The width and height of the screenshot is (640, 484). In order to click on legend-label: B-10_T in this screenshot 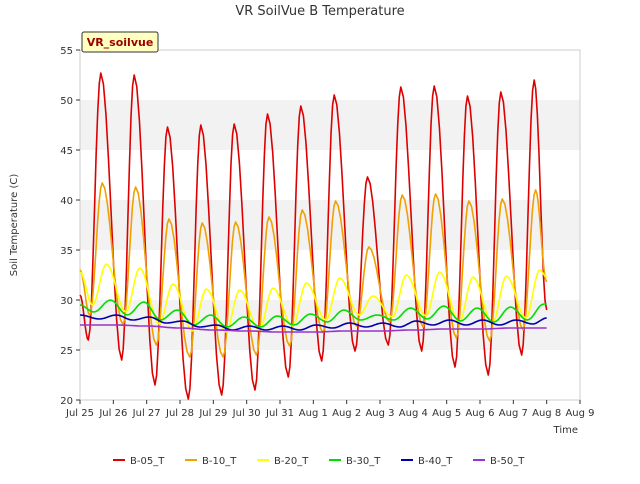, I will do `click(219, 461)`.